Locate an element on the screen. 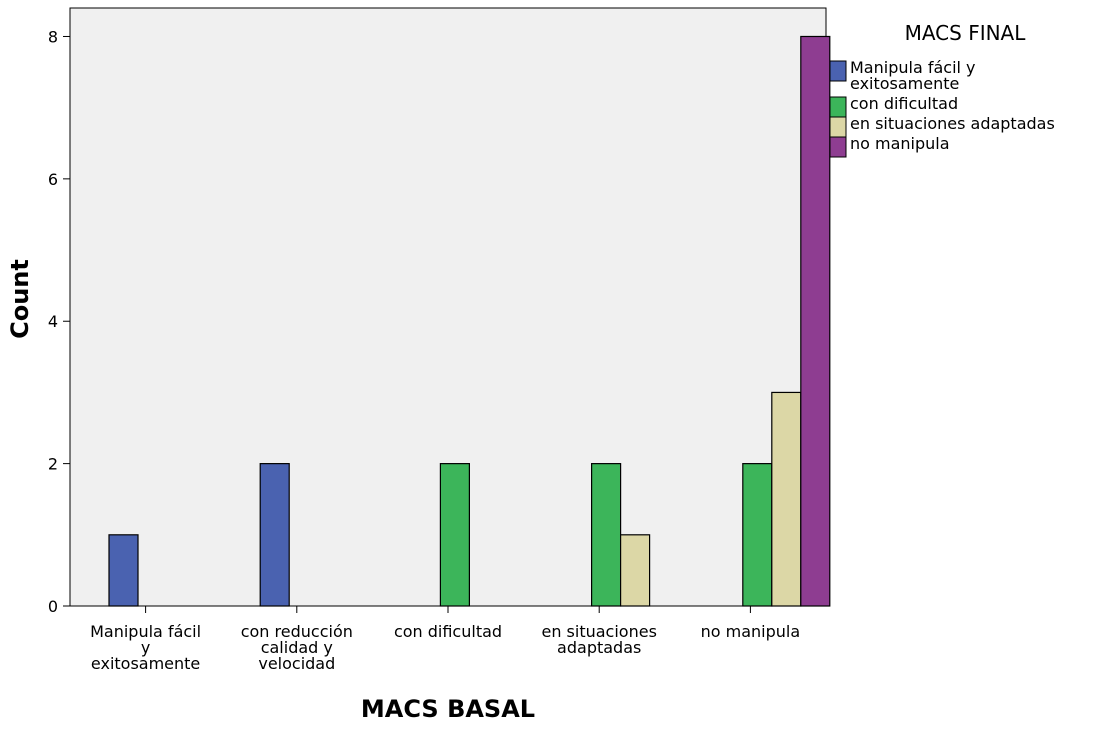  y-tick-label: 8 is located at coordinates (53, 36).